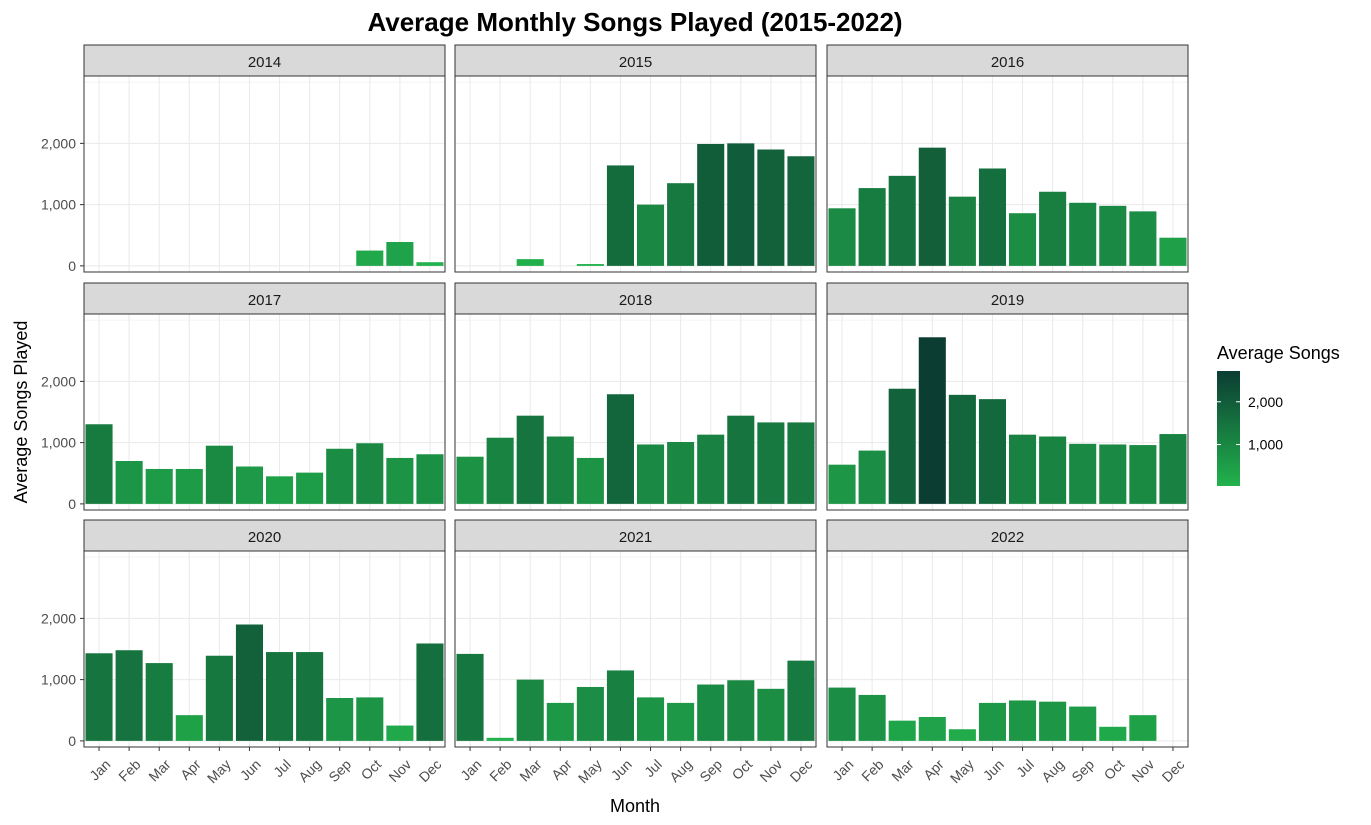  Describe the element at coordinates (400, 733) in the screenshot. I see `bar-2020-Nov` at that location.